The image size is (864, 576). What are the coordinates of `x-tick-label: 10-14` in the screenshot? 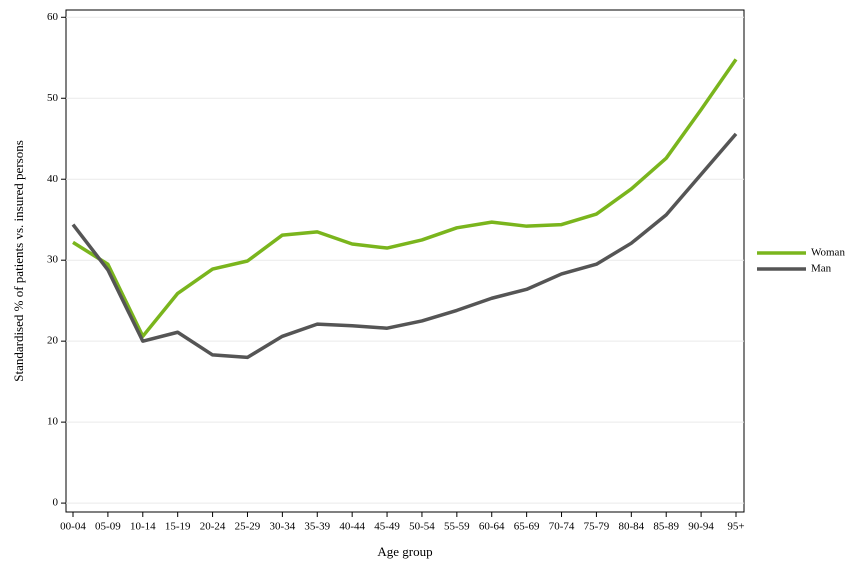 It's located at (143, 527).